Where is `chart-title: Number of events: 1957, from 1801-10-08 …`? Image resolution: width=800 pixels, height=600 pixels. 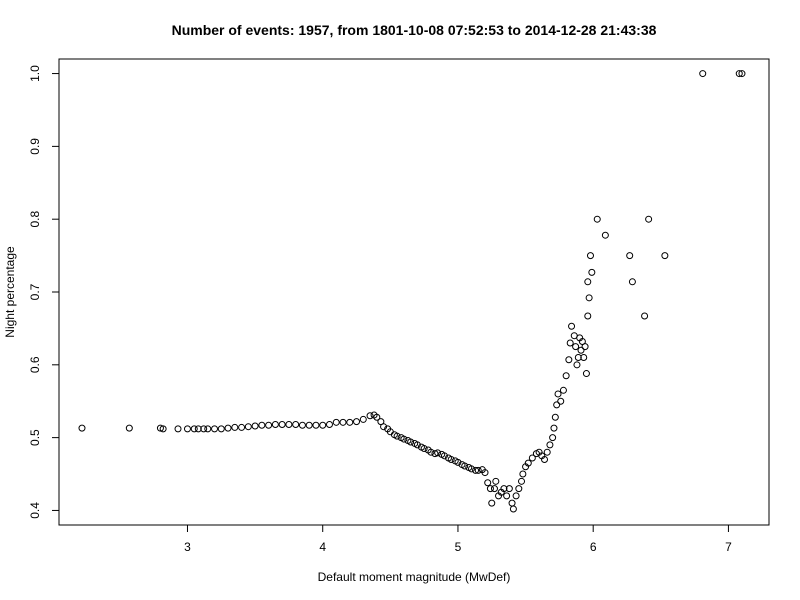 chart-title: Number of events: 1957, from 1801-10-08 … is located at coordinates (414, 30).